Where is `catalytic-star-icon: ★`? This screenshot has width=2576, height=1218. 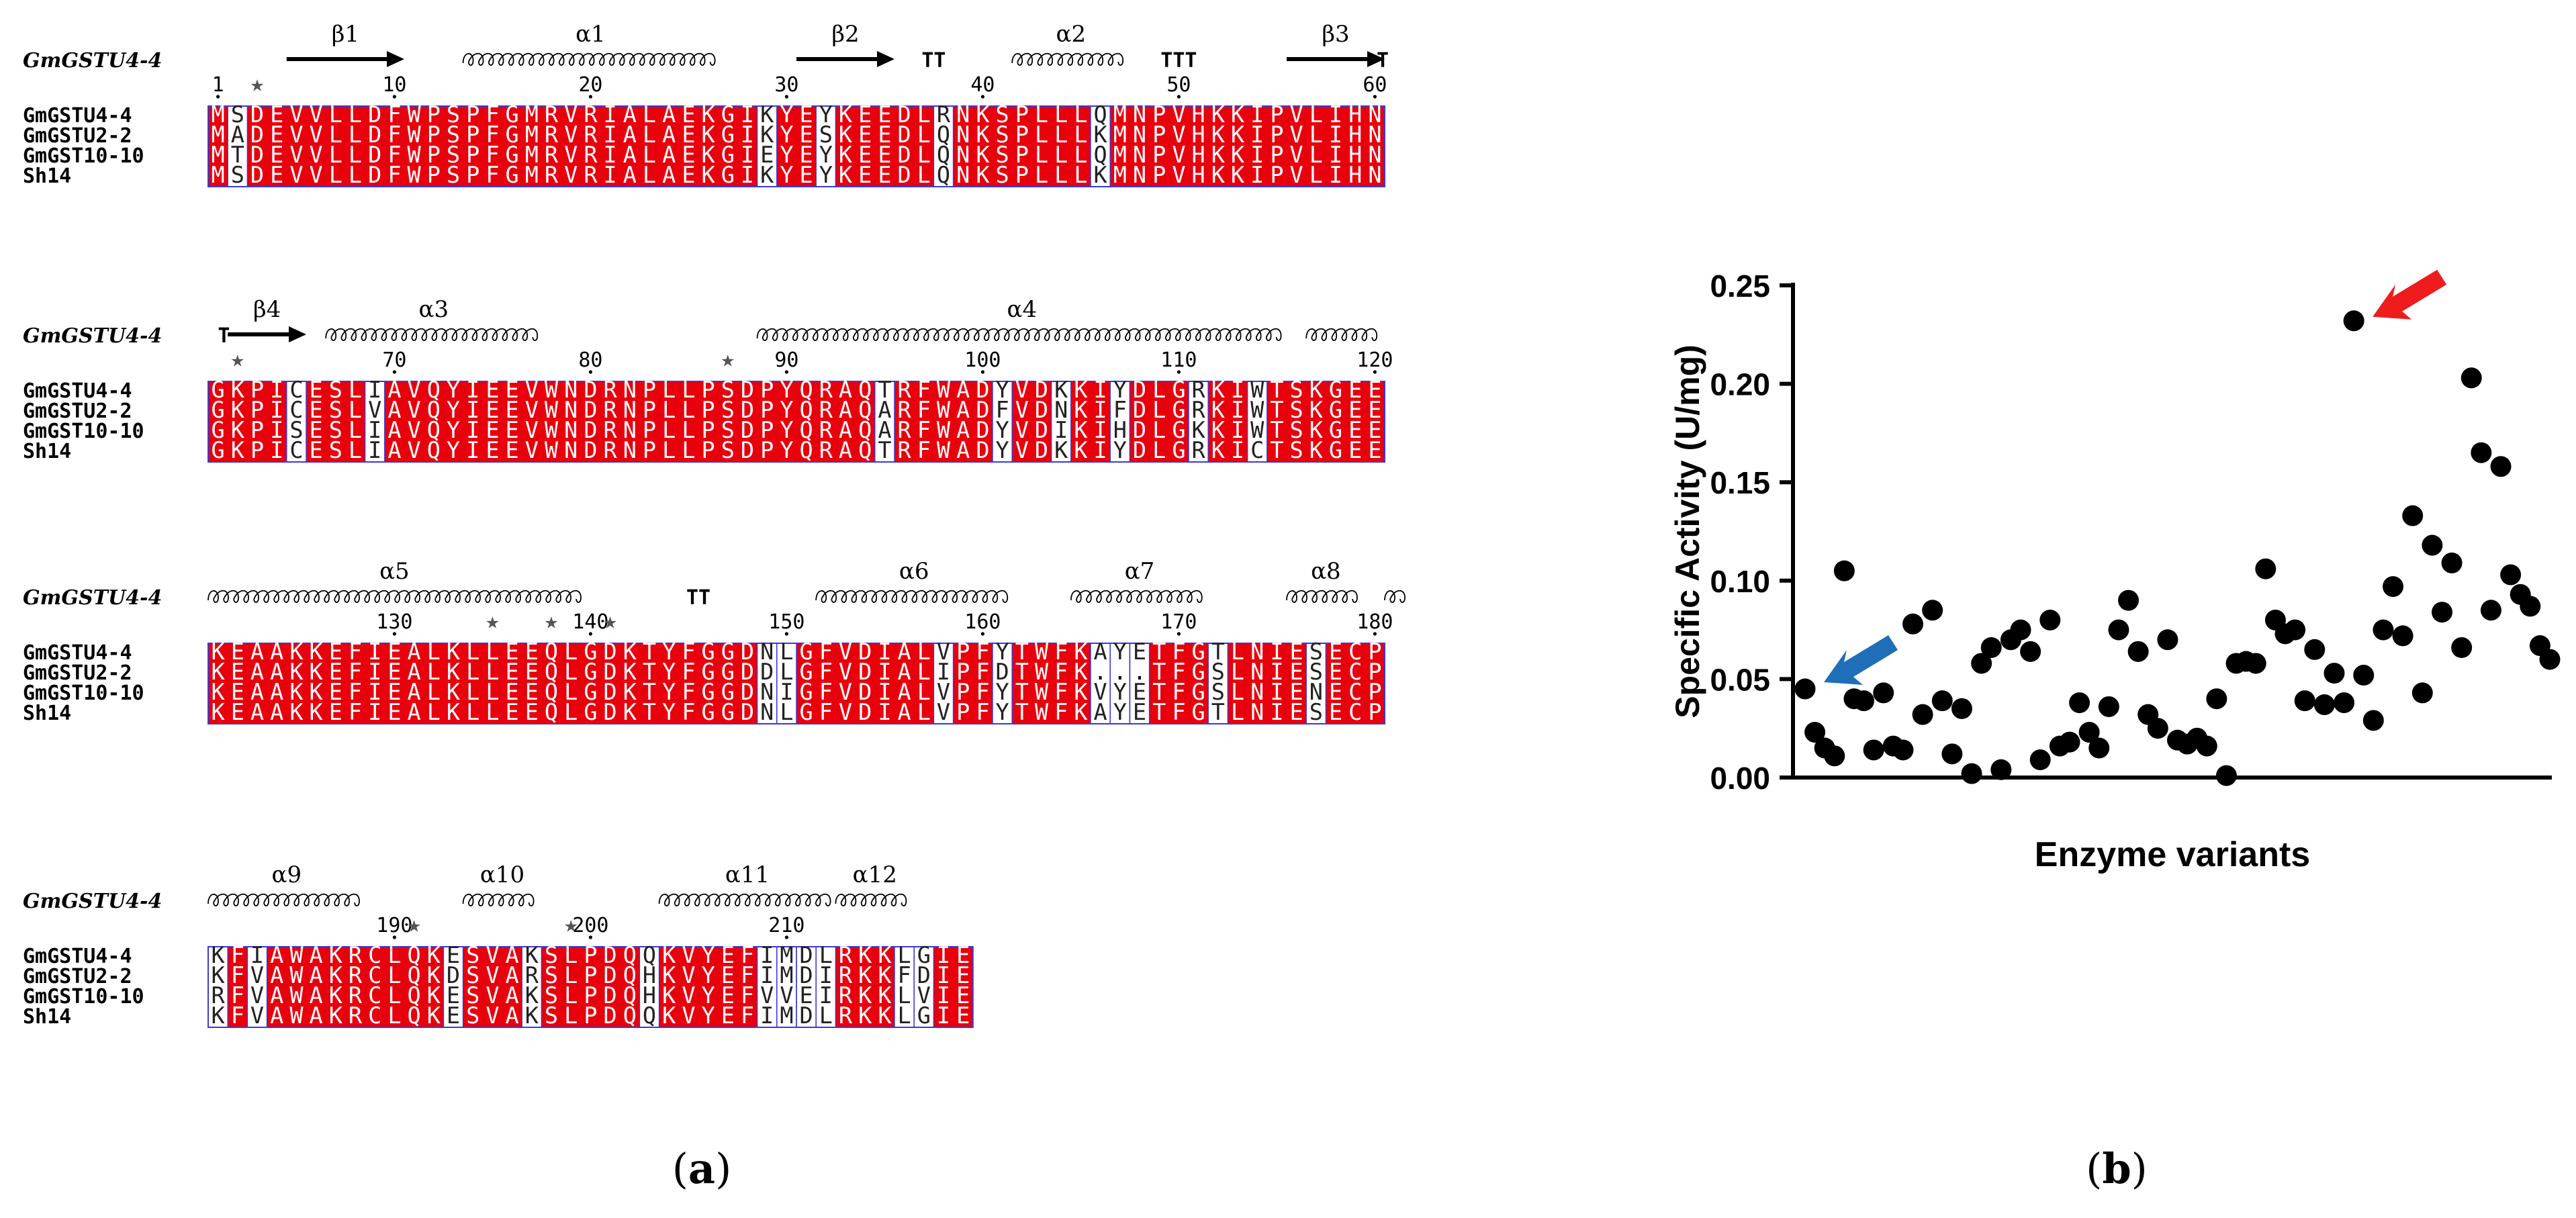 catalytic-star-icon: ★ is located at coordinates (413, 924).